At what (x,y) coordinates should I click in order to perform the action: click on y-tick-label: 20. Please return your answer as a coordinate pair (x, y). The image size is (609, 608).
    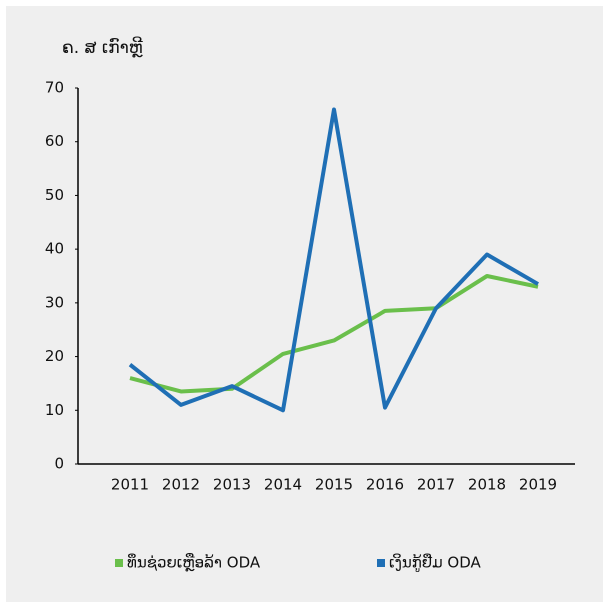
    Looking at the image, I should click on (54, 356).